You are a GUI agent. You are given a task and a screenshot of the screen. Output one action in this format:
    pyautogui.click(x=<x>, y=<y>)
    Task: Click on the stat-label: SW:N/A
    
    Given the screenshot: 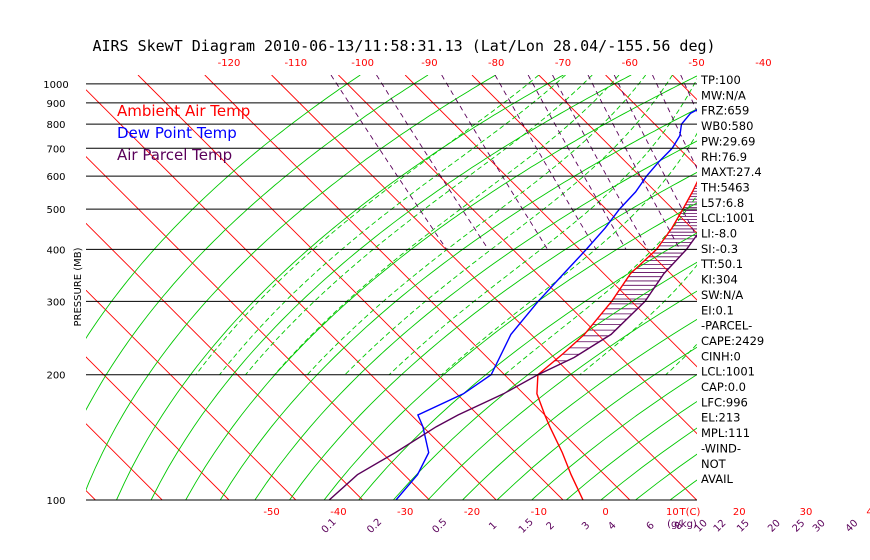 What is the action you would take?
    pyautogui.click(x=722, y=295)
    